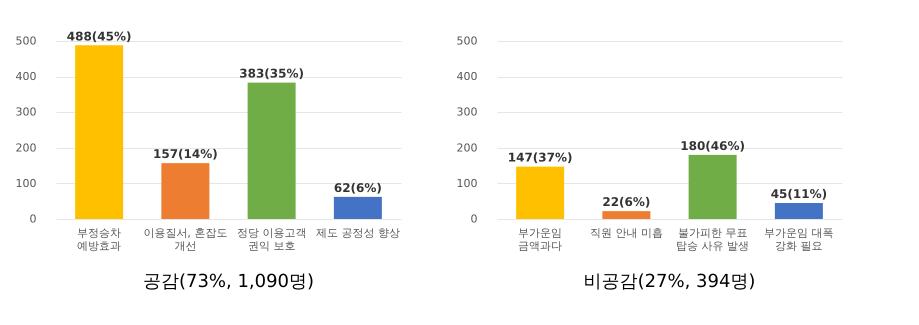 The width and height of the screenshot is (919, 325). I want to click on x-tick-label: 제도 공정성 향상, so click(358, 233).